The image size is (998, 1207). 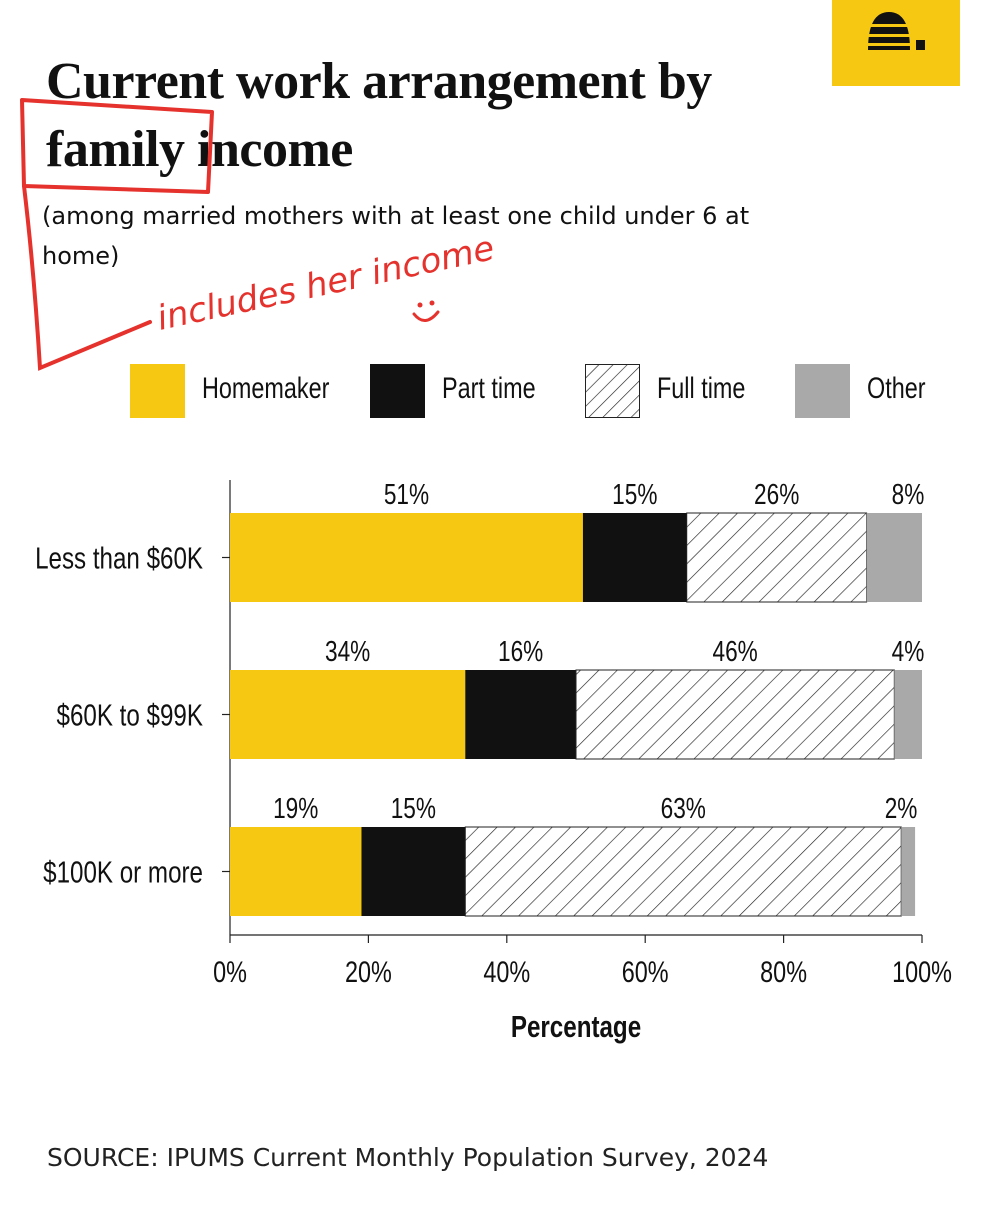 What do you see at coordinates (896, 31) in the screenshot?
I see `beehive-icon` at bounding box center [896, 31].